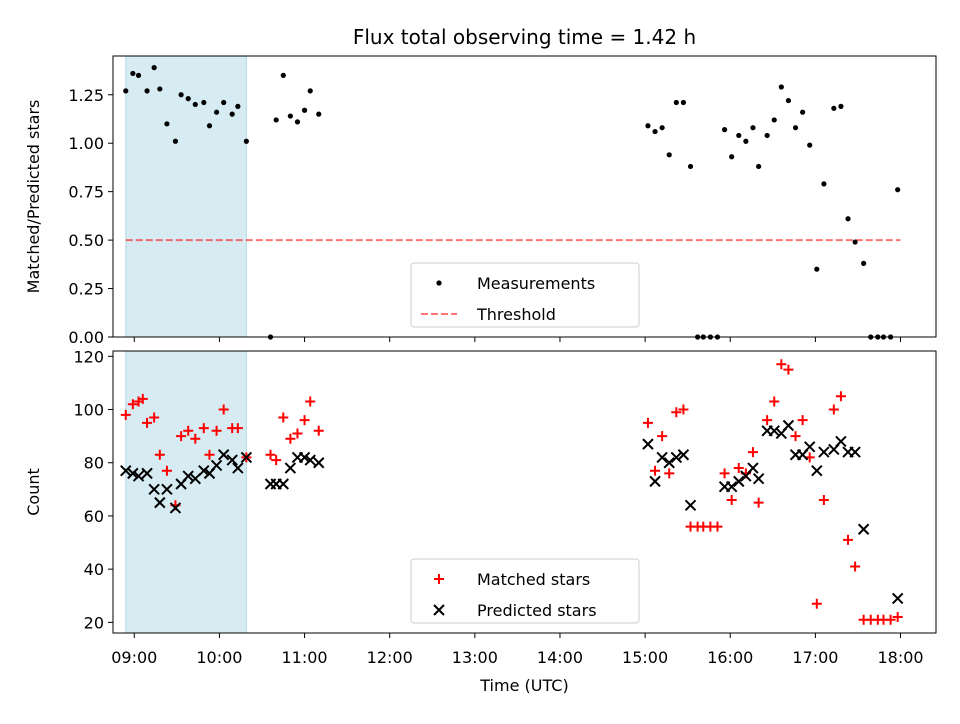 The height and width of the screenshot is (724, 960). Describe the element at coordinates (537, 610) in the screenshot. I see `legend-label: Predicted stars` at that location.